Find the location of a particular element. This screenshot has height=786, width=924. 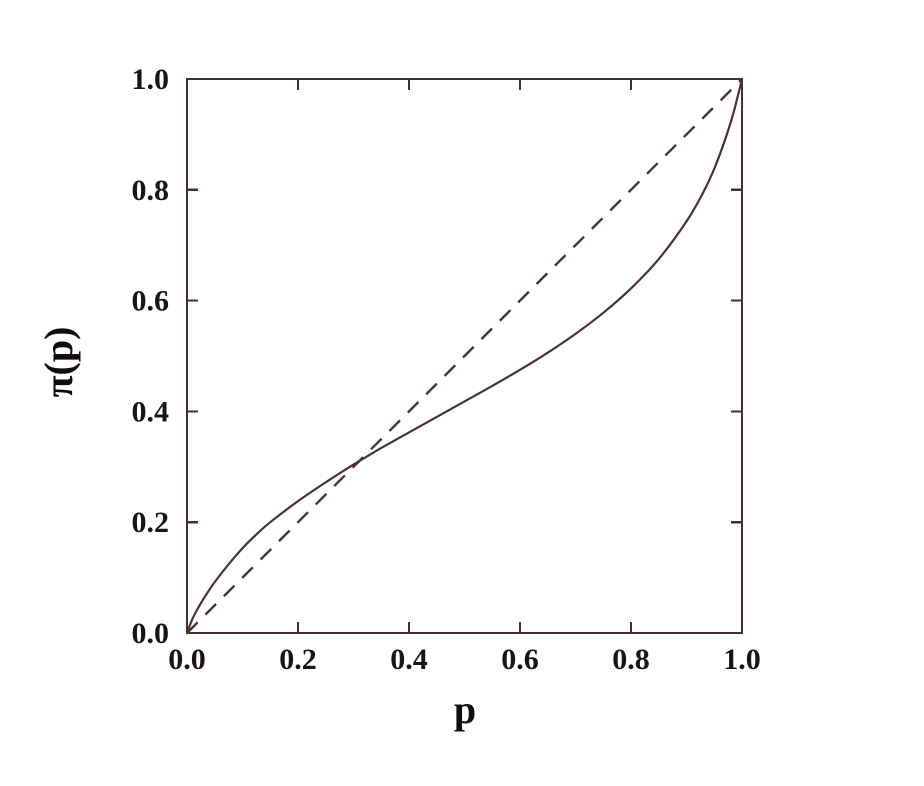

x-tick-label-3: 0.6 is located at coordinates (520, 659).